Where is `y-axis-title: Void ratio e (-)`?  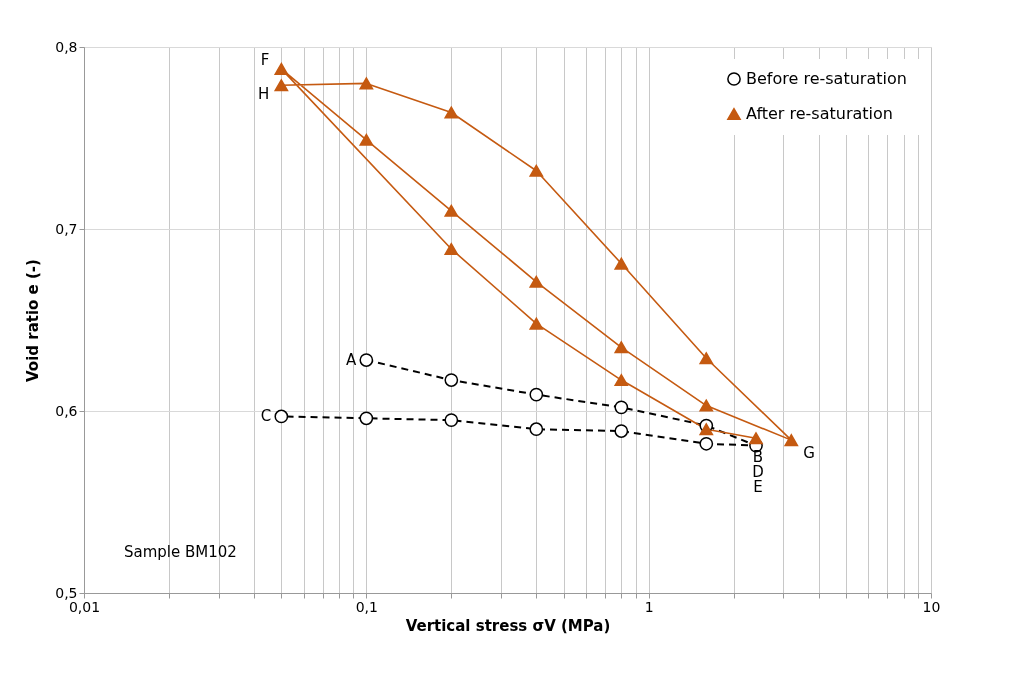 y-axis-title: Void ratio e (-) is located at coordinates (33, 320).